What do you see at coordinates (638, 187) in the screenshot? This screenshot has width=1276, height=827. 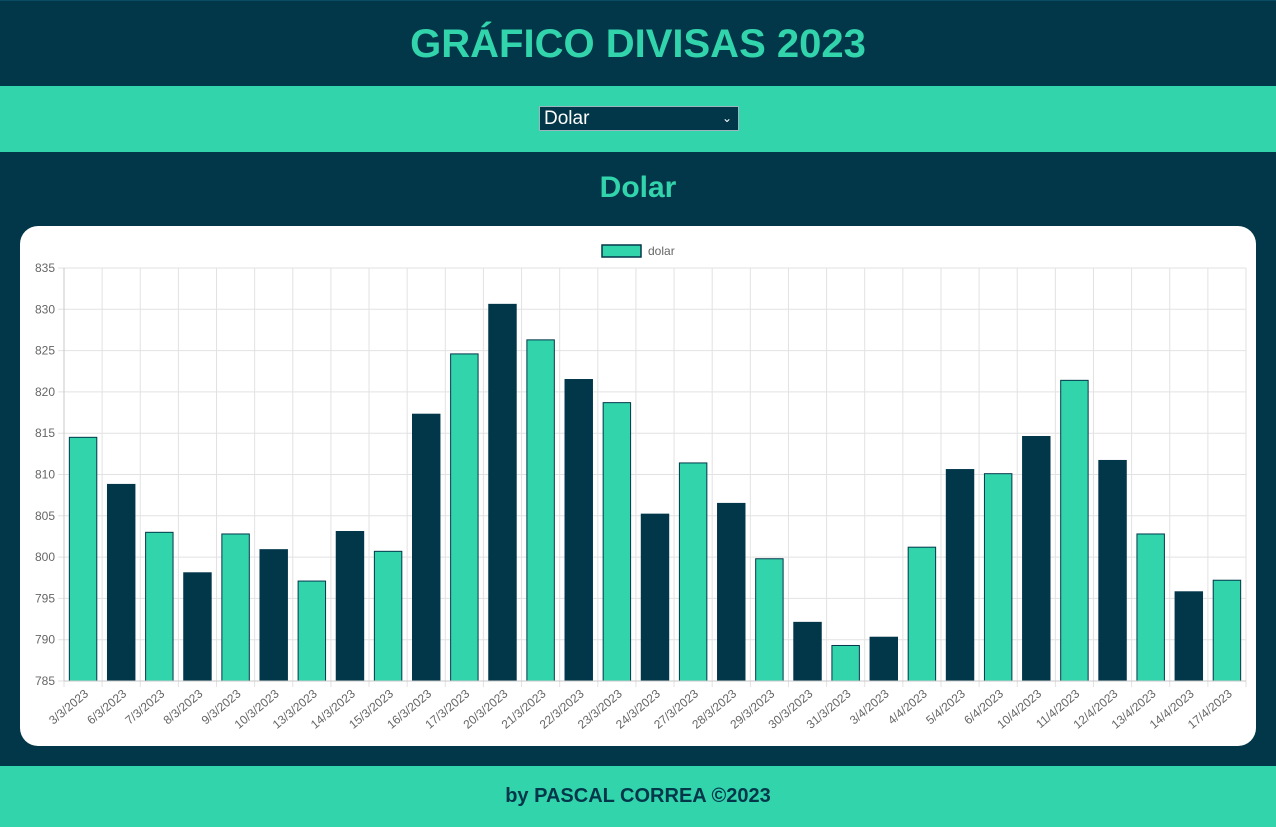 I see `chart-section-title: Dolar` at bounding box center [638, 187].